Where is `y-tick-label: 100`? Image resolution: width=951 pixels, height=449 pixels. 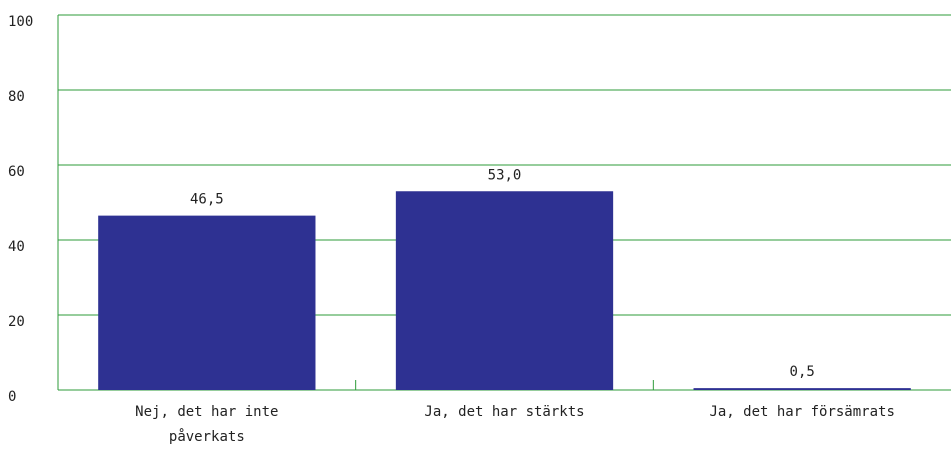 y-tick-label: 100 is located at coordinates (20, 22).